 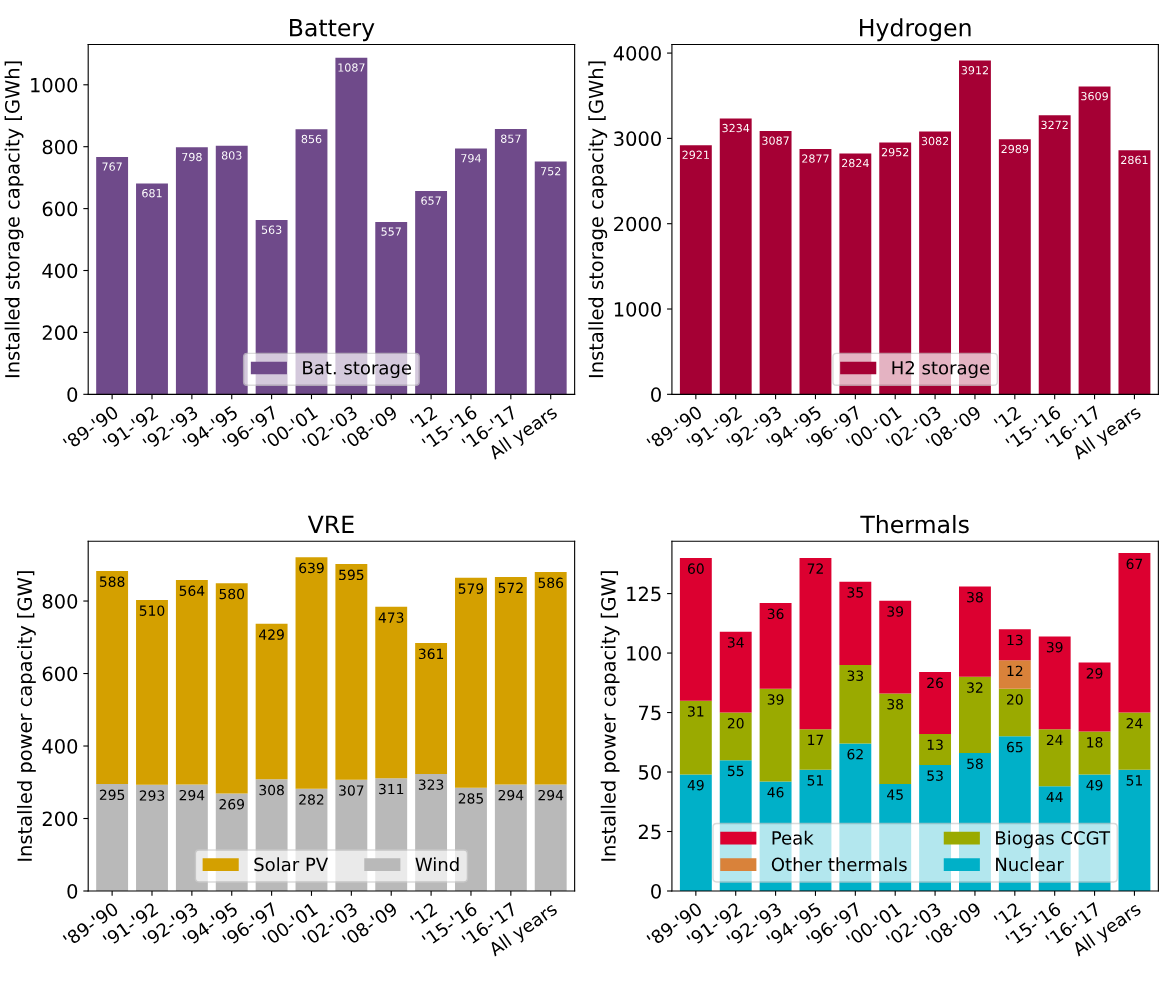 I want to click on data-label: 31, so click(x=696, y=711).